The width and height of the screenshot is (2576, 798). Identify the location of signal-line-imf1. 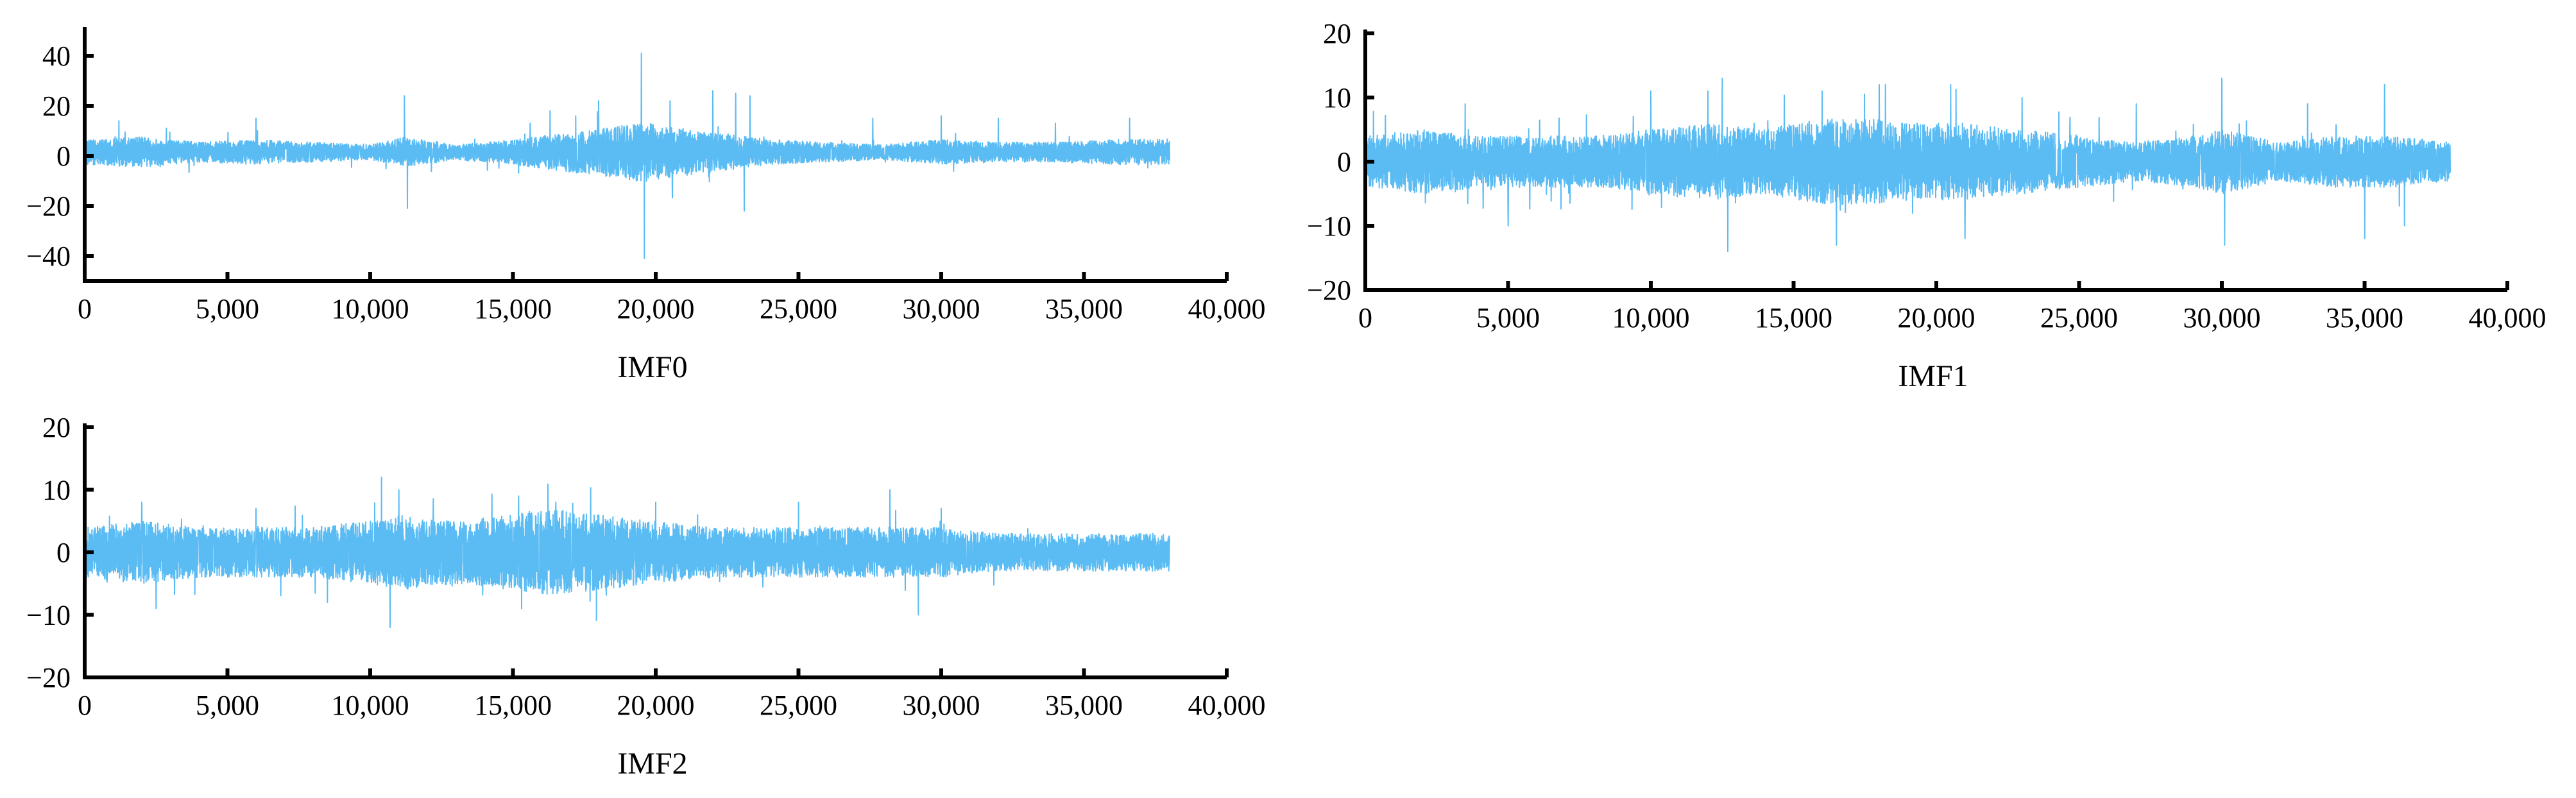
(1908, 165).